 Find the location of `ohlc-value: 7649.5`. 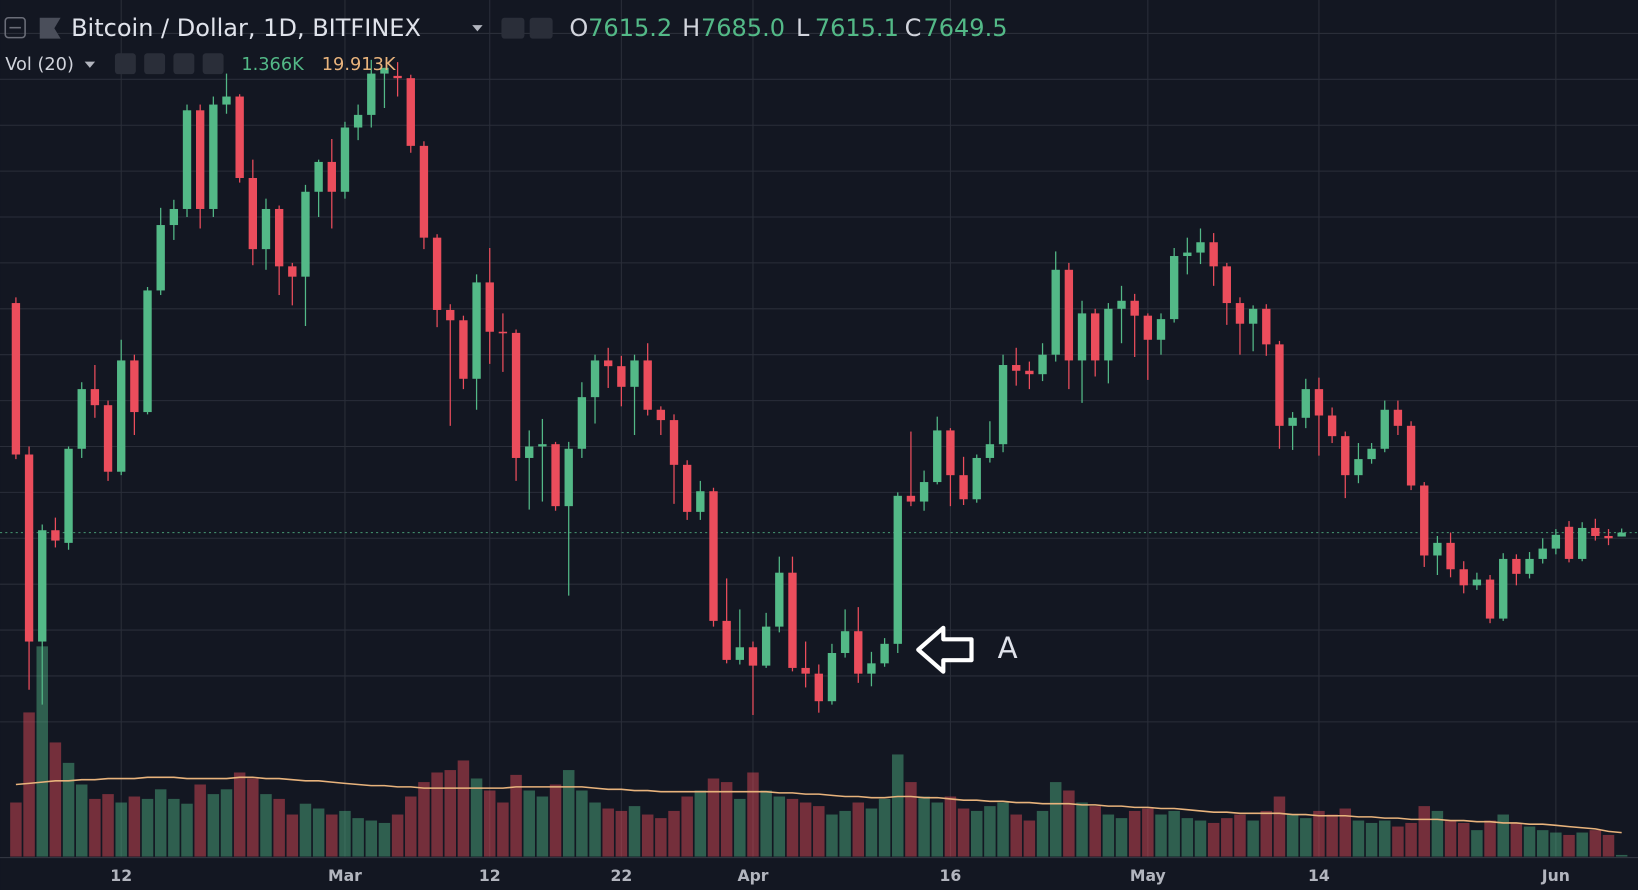

ohlc-value: 7649.5 is located at coordinates (965, 28).